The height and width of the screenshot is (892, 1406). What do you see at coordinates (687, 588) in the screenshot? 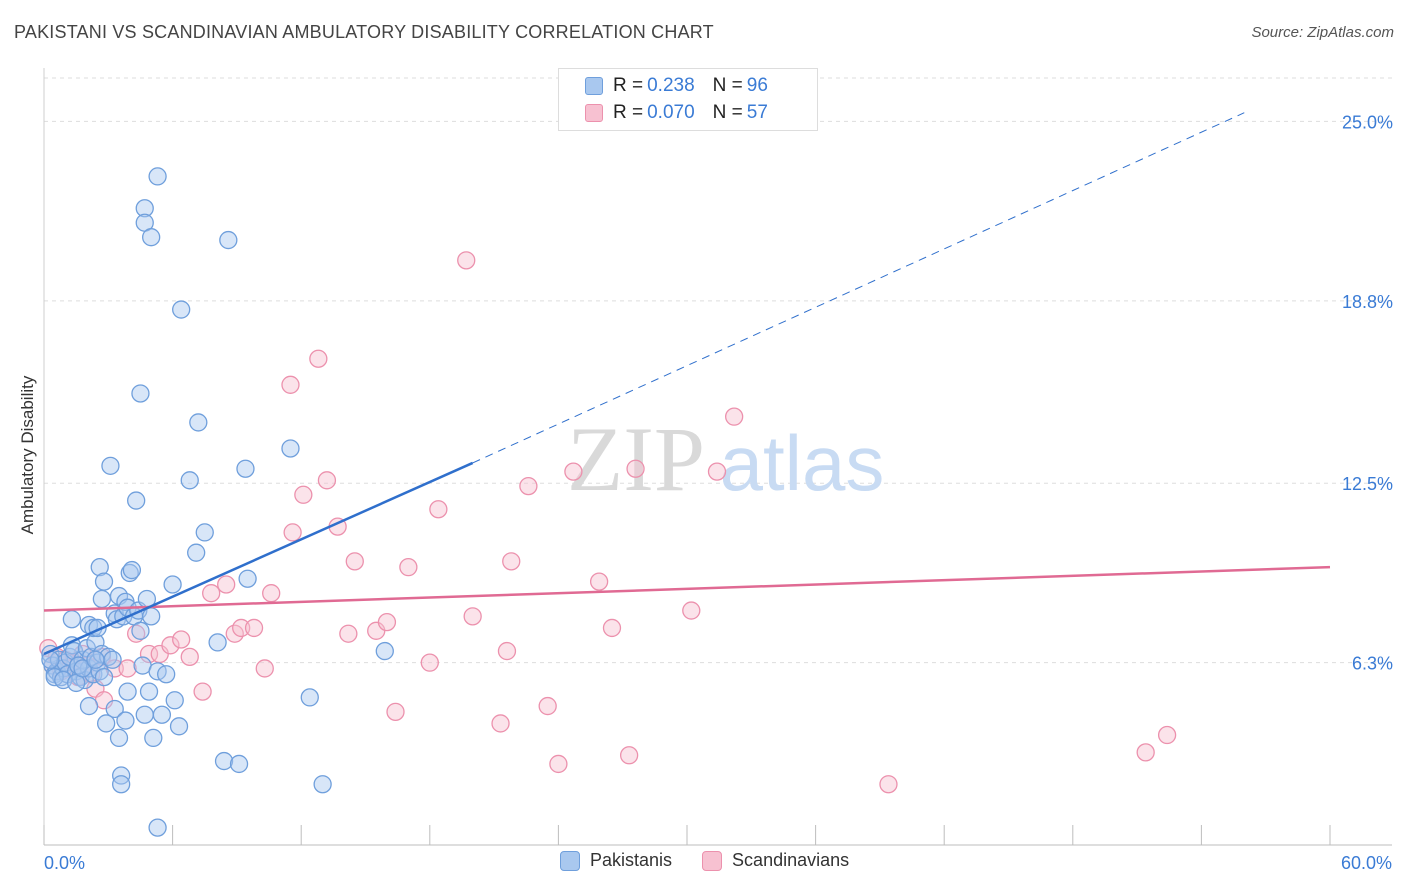
I see `scandinavians-trend-line` at bounding box center [687, 588].